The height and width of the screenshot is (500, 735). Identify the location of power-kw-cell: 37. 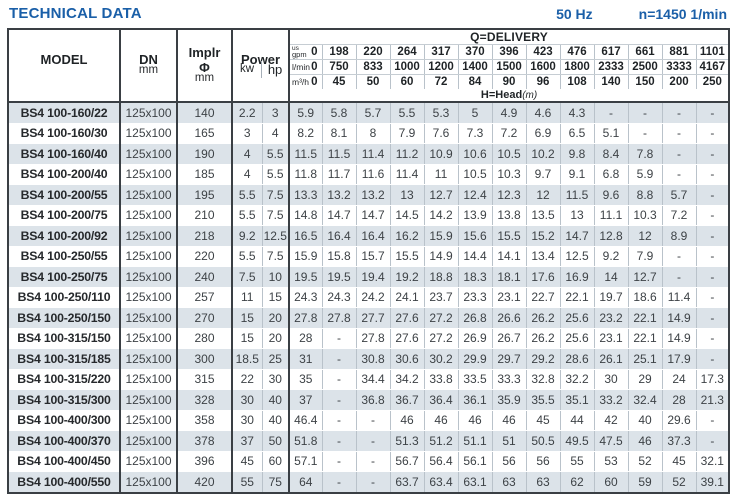
(246, 441).